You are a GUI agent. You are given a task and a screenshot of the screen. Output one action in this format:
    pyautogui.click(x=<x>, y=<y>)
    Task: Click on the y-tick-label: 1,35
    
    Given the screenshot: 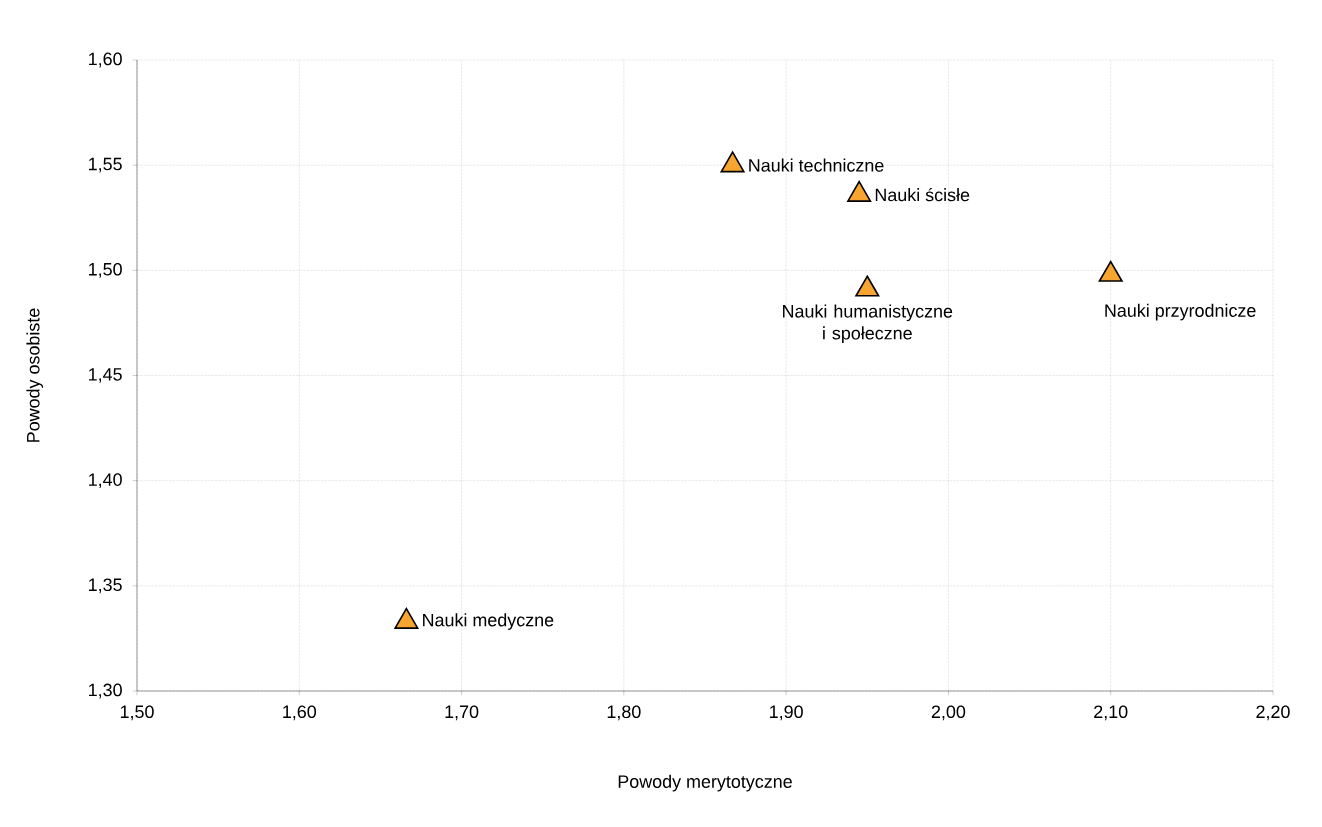 What is the action you would take?
    pyautogui.click(x=105, y=586)
    